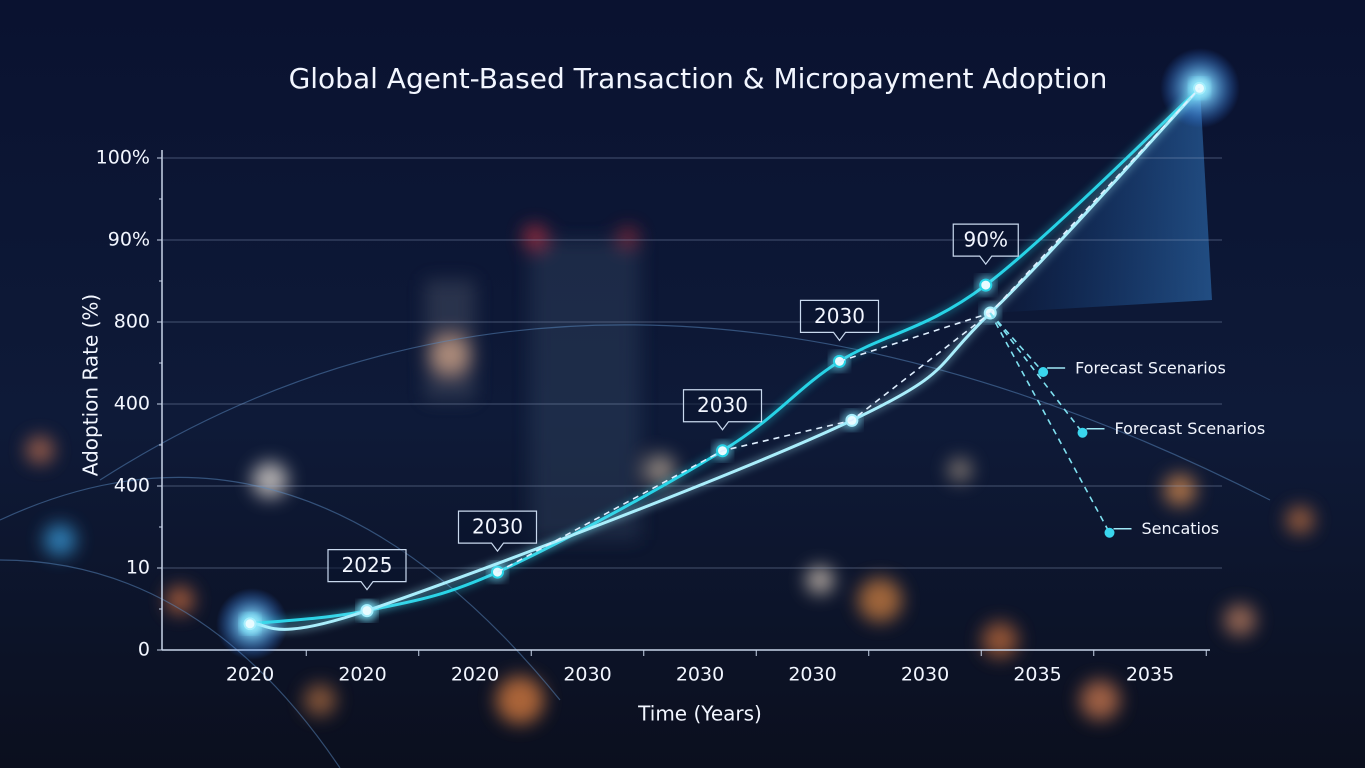 Image resolution: width=1365 pixels, height=768 pixels. Describe the element at coordinates (144, 650) in the screenshot. I see `y-tick-label: 0` at that location.